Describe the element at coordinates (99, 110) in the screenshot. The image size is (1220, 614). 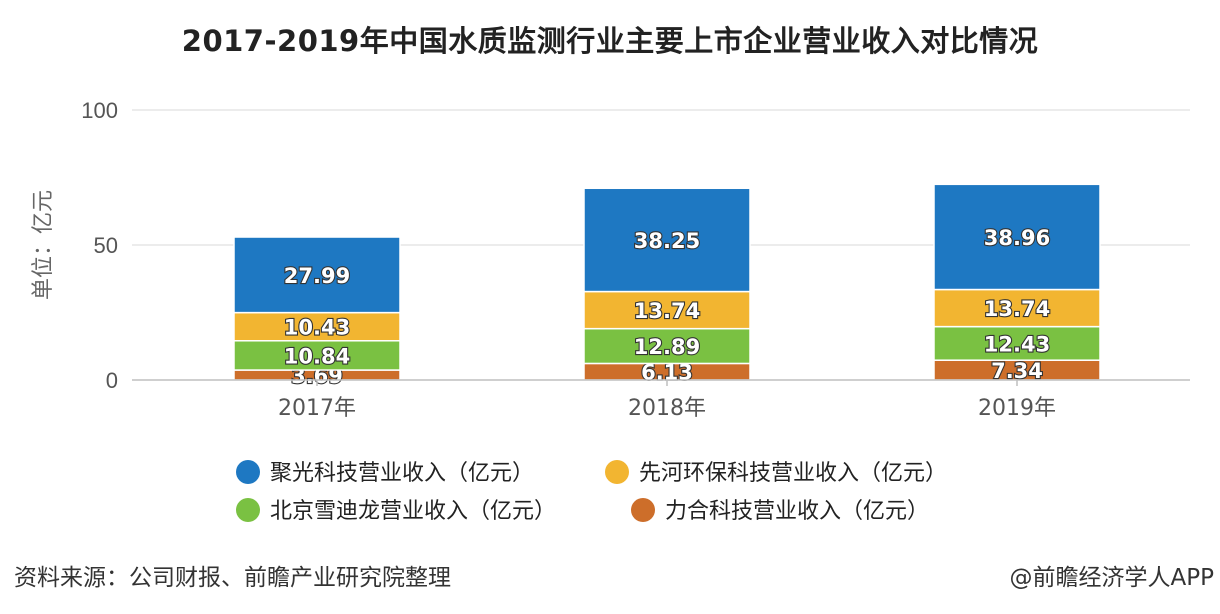
I see `y-tick-label: 100` at that location.